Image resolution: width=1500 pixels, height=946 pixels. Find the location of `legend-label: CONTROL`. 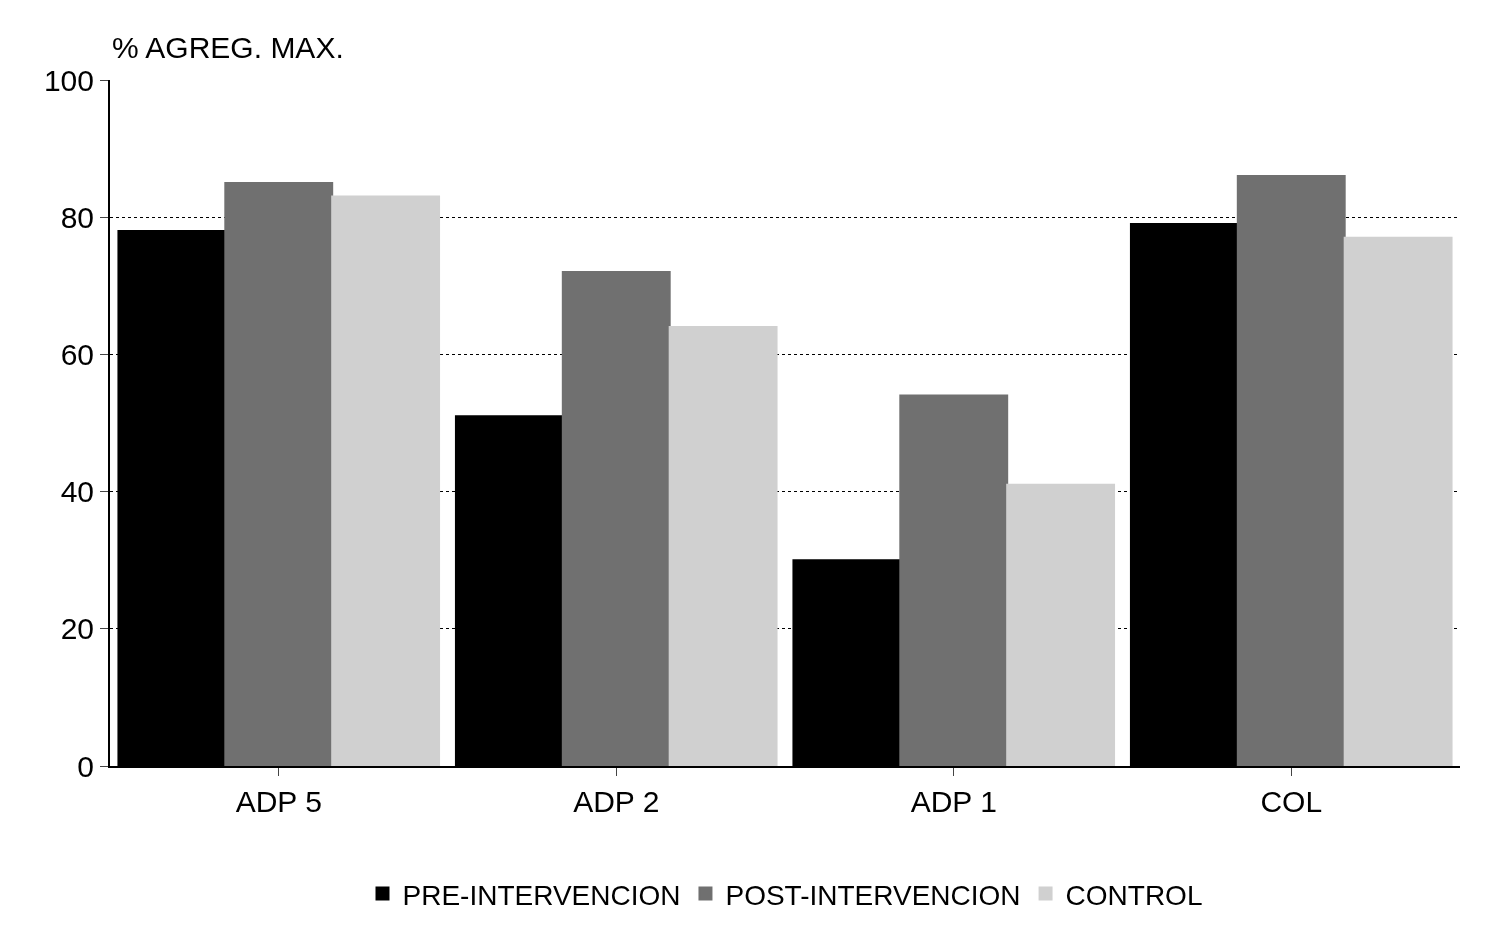

legend-label: CONTROL is located at coordinates (1134, 895).